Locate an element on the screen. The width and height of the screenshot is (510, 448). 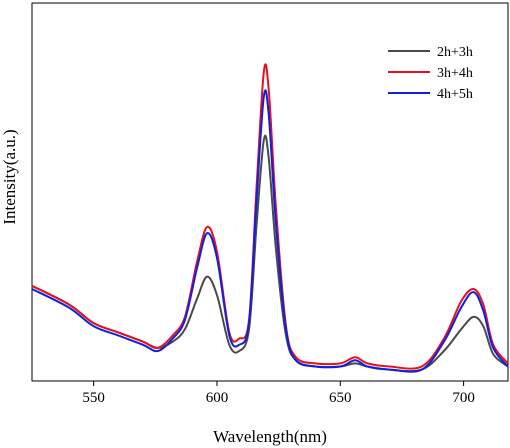
x-tick-label: 700 is located at coordinates (463, 398).